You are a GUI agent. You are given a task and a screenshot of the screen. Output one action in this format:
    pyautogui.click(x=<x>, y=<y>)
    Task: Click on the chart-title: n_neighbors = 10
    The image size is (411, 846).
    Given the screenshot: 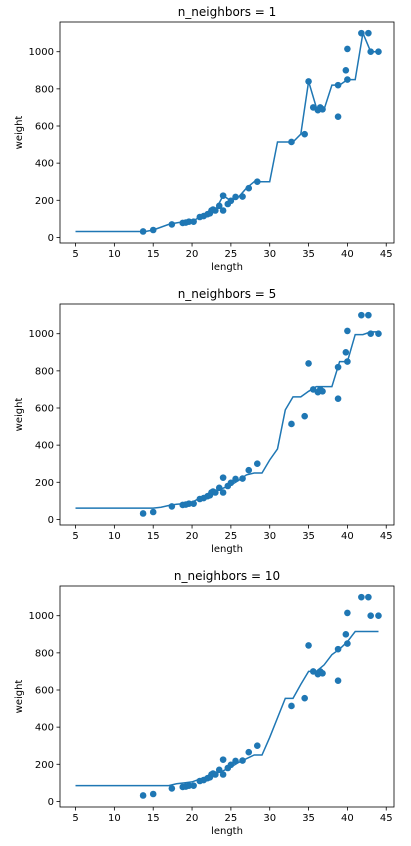 What is the action you would take?
    pyautogui.click(x=227, y=576)
    